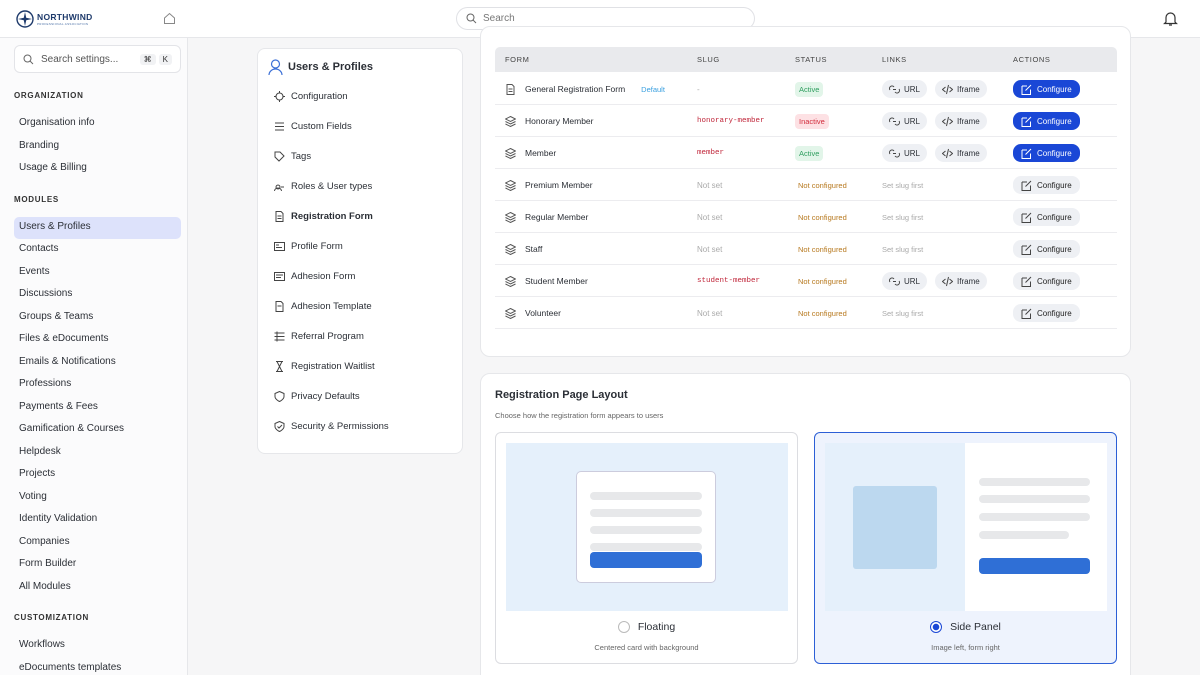 The image size is (1200, 675). What do you see at coordinates (42, 644) in the screenshot?
I see `sidebar-item: Workflows` at bounding box center [42, 644].